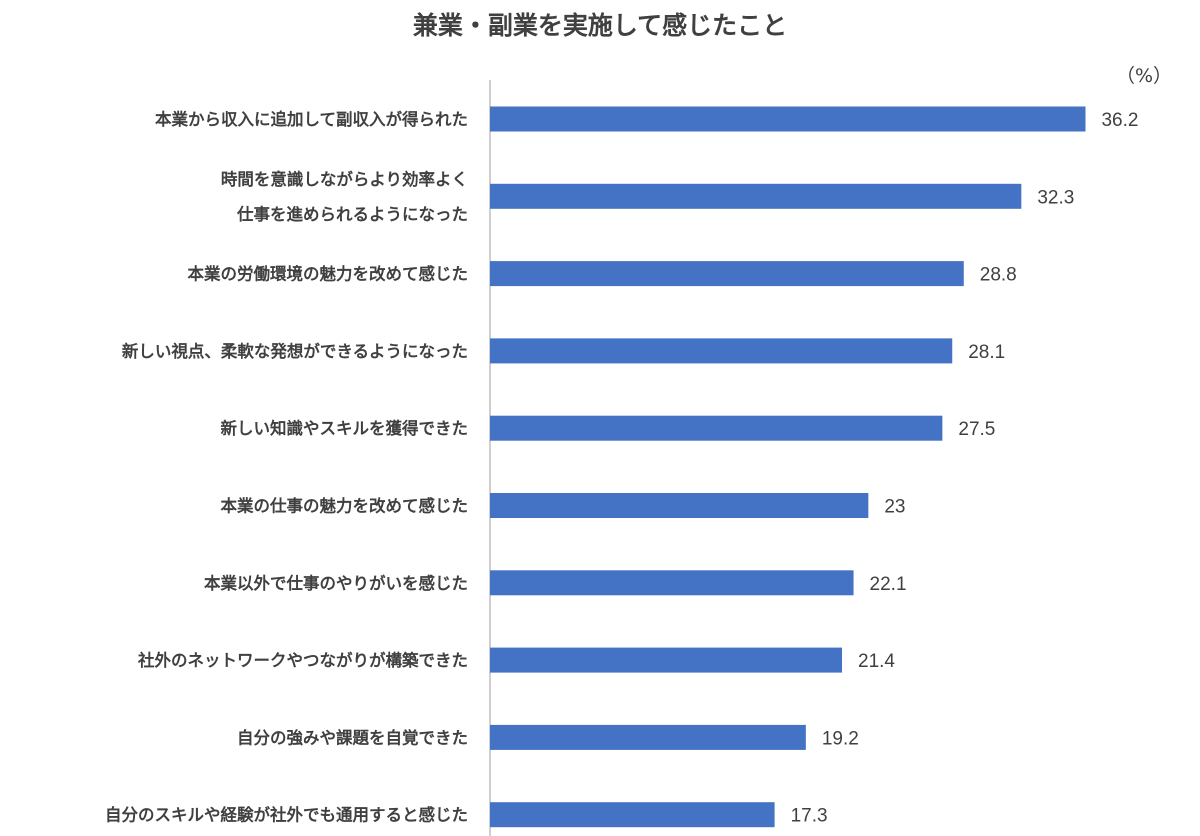  I want to click on category-label: 本業の仕事の魅力を改めて感じた, so click(345, 506).